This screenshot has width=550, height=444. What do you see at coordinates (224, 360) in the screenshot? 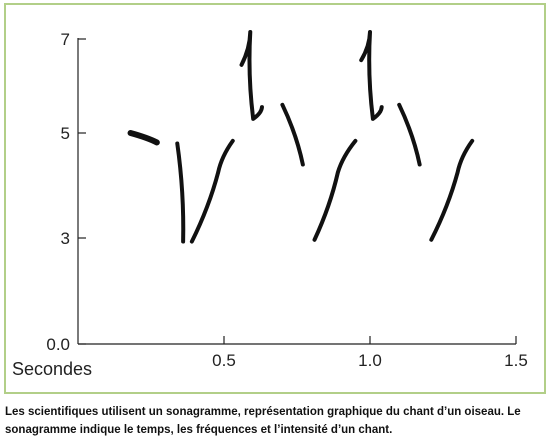
I see `x-tick-label: 0.5` at bounding box center [224, 360].